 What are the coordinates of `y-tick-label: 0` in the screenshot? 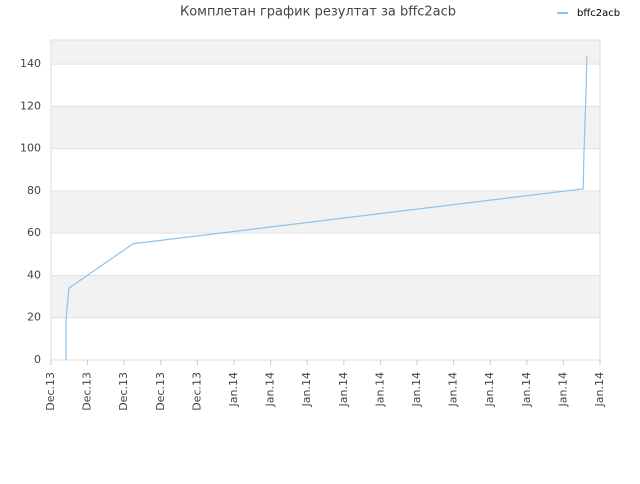 It's located at (37, 359).